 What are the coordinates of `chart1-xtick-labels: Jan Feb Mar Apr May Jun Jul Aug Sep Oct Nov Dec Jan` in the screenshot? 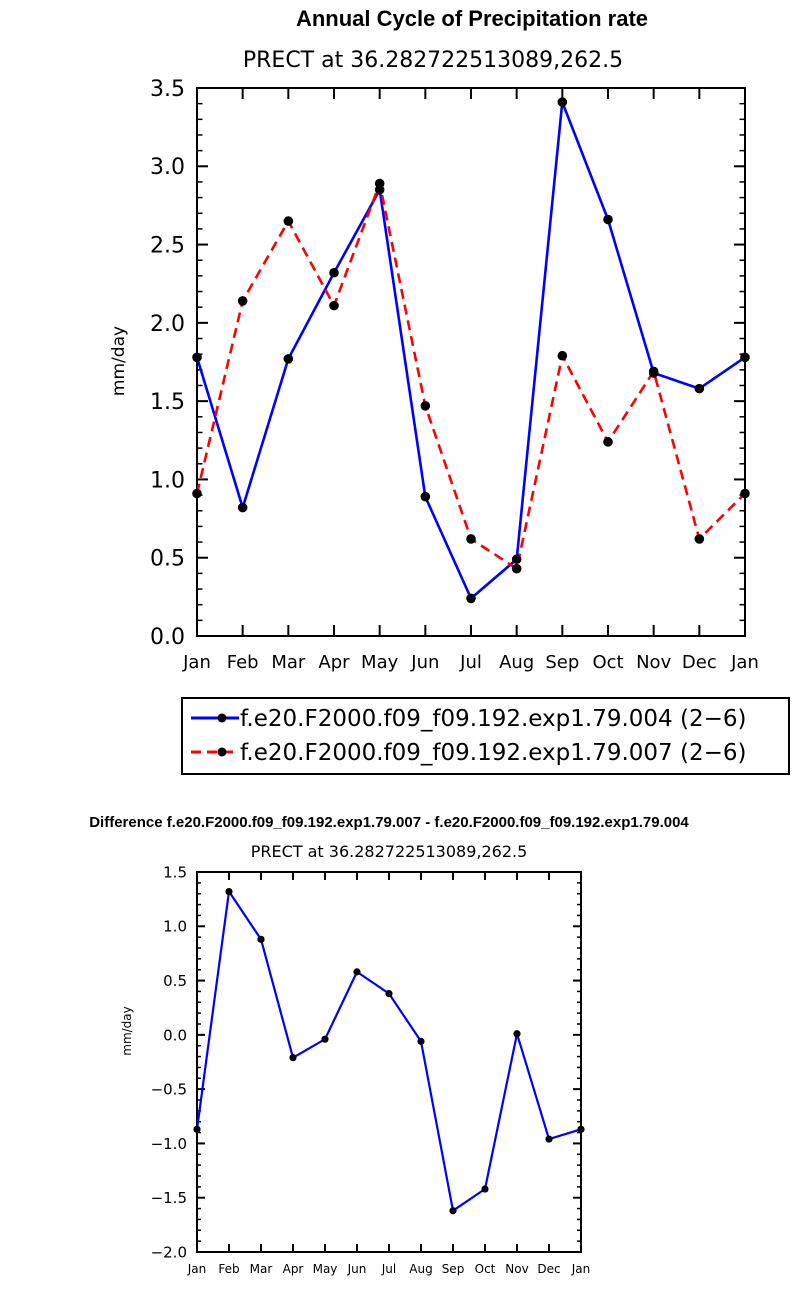 It's located at (470, 662).